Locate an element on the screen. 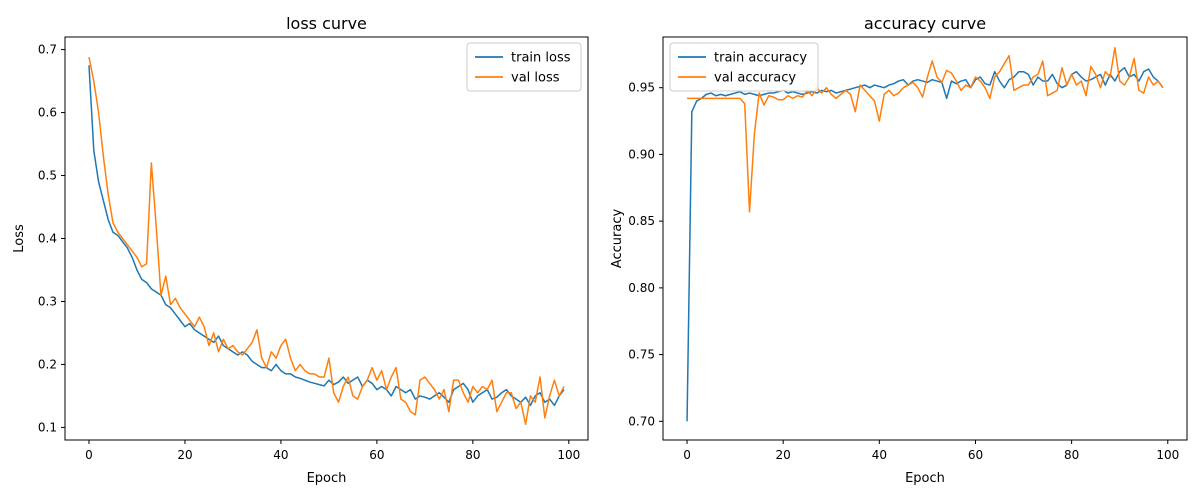  accuracy-y-tick-label: 0.80 is located at coordinates (641, 288).